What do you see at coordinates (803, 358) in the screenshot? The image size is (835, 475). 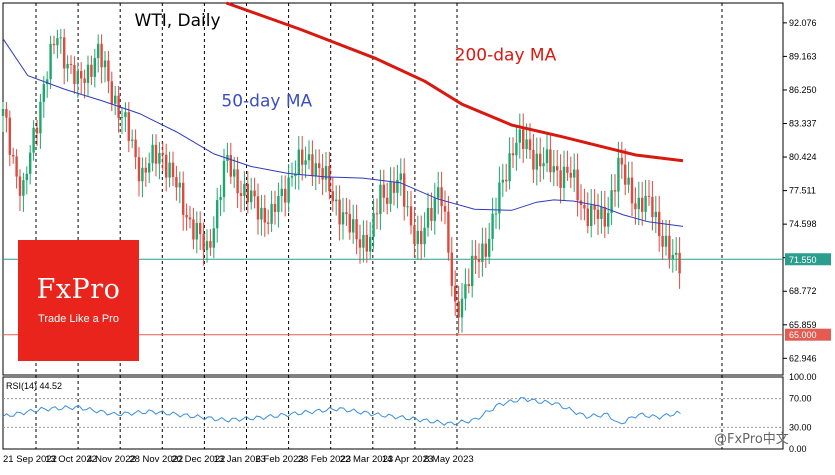 I see `price-tick-label: 62.946` at bounding box center [803, 358].